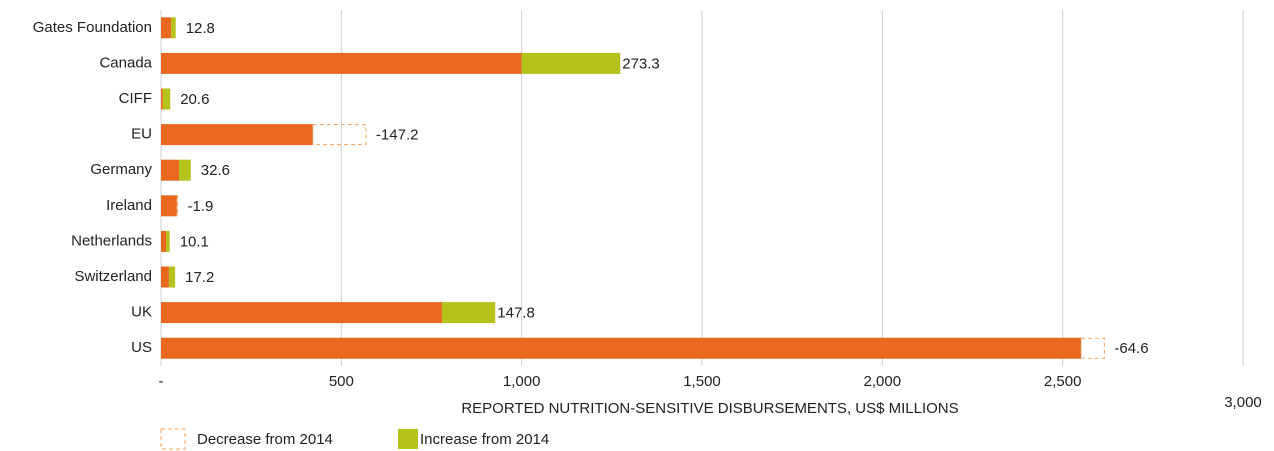 The height and width of the screenshot is (451, 1274). What do you see at coordinates (194, 99) in the screenshot?
I see `value-label: 20.6` at bounding box center [194, 99].